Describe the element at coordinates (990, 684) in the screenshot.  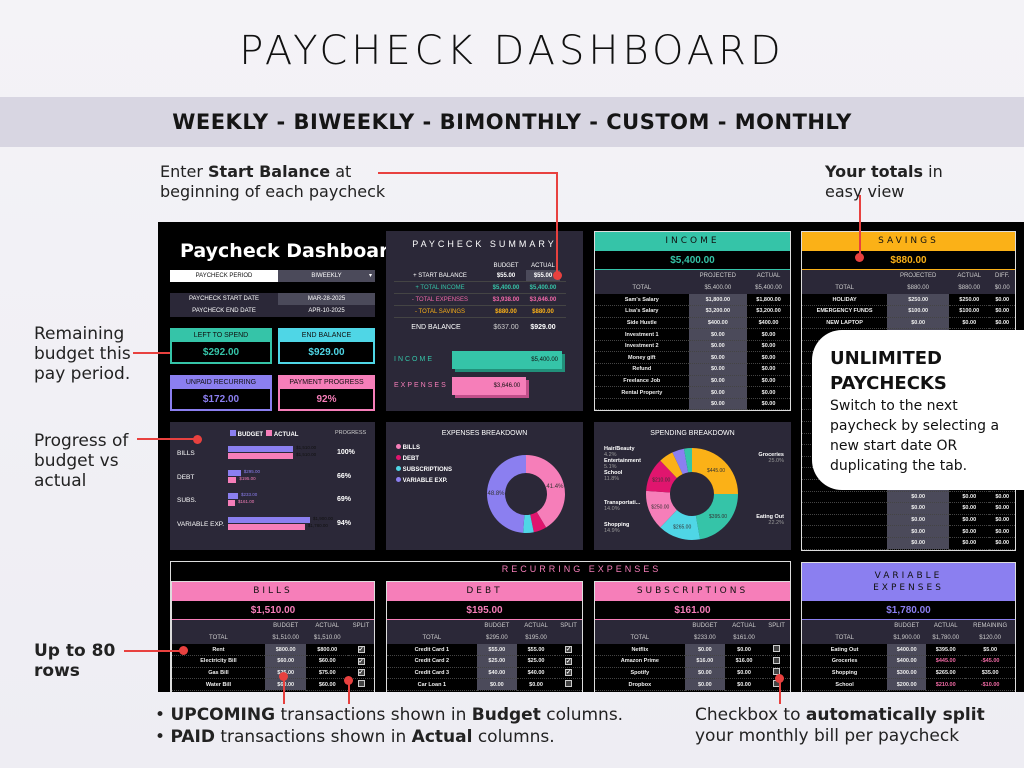
I see `cell: -$10.00` at that location.